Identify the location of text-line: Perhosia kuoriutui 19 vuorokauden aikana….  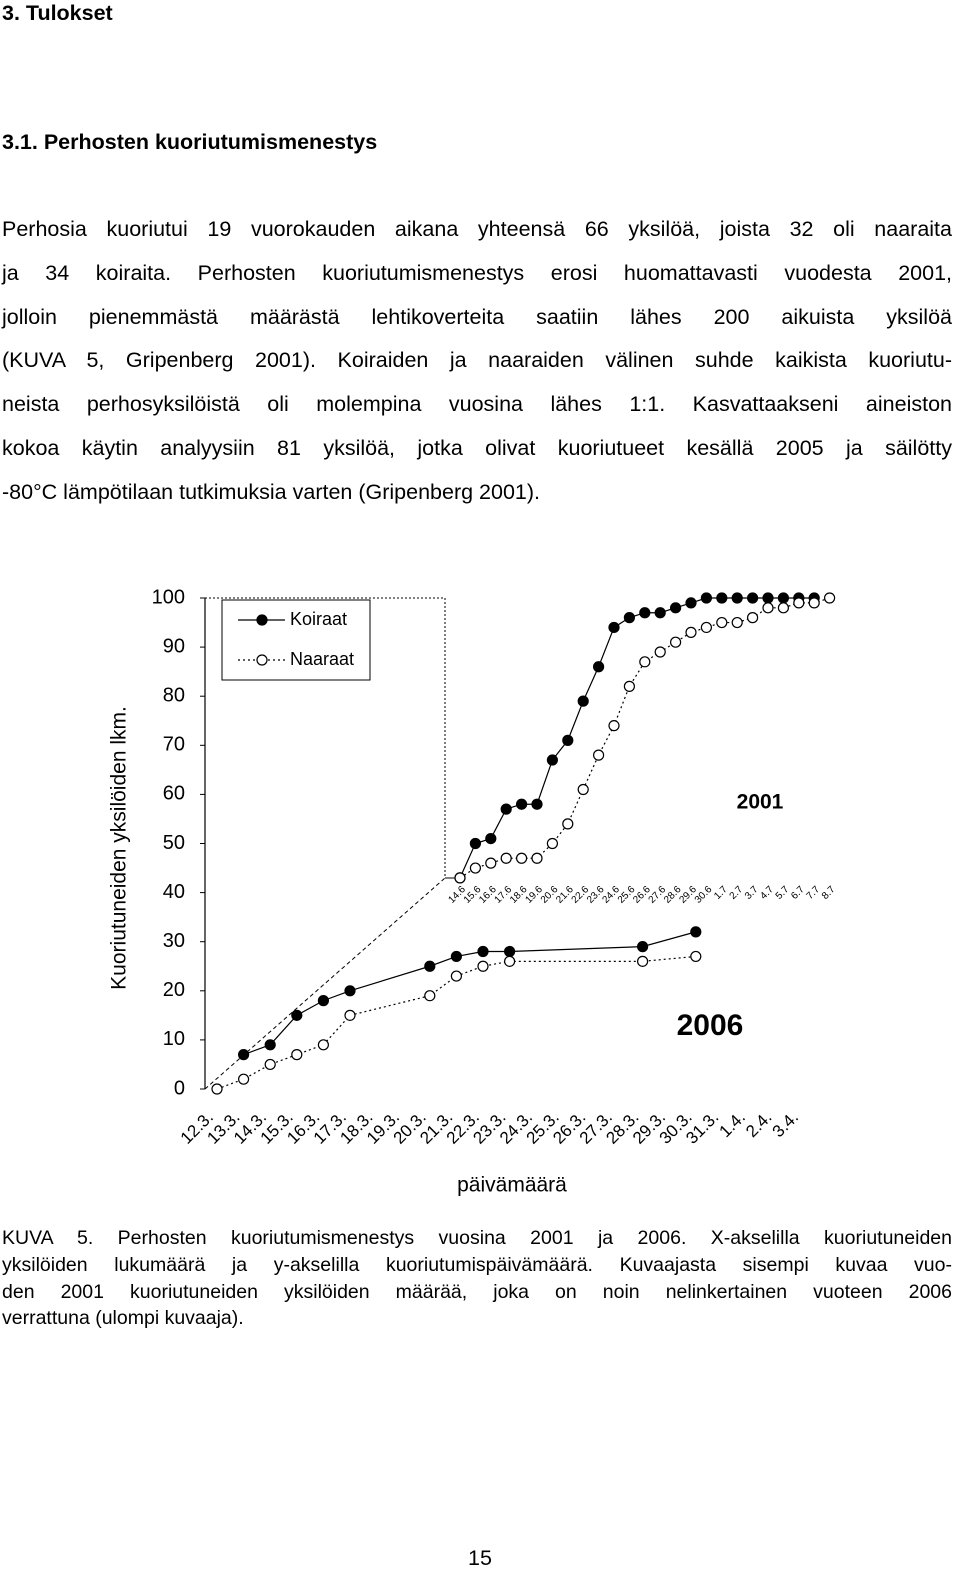
(477, 229).